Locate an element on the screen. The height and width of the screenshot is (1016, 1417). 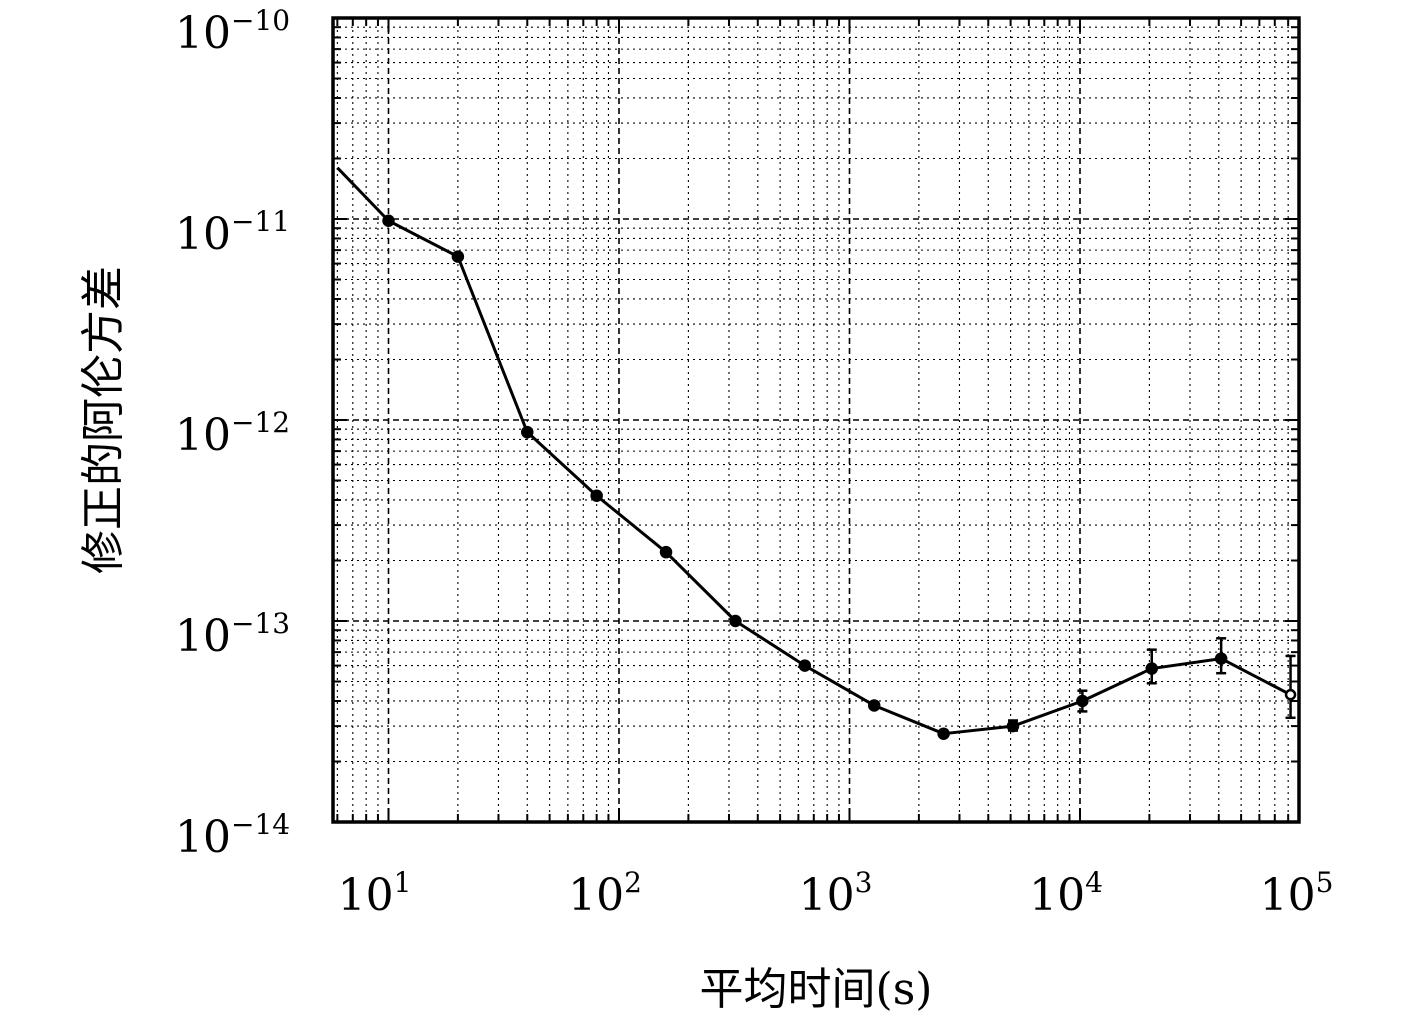
y-tick-label: 10−12 is located at coordinates (232, 433).